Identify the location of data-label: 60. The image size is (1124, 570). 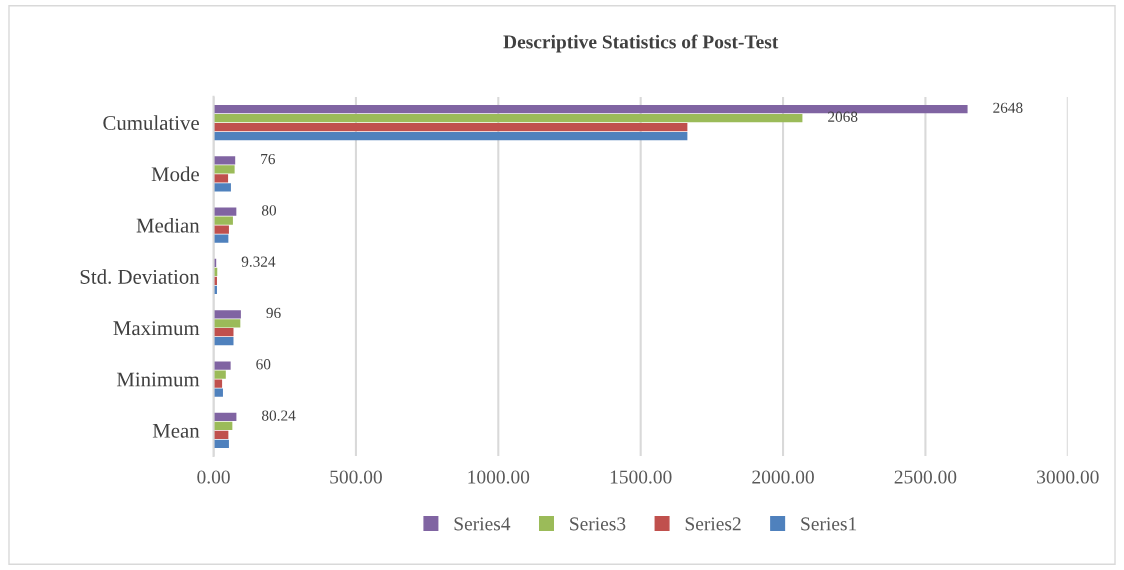
(263, 364).